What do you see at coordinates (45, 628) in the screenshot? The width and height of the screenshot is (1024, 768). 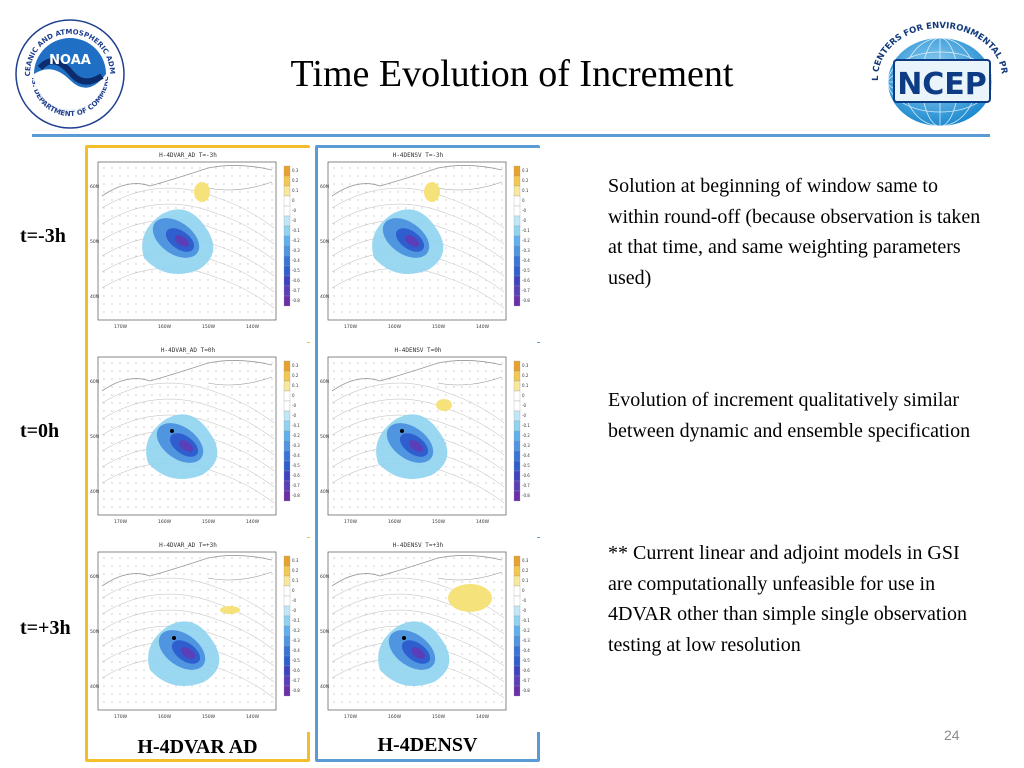 I see `row-label-tp3: t=+3h` at bounding box center [45, 628].